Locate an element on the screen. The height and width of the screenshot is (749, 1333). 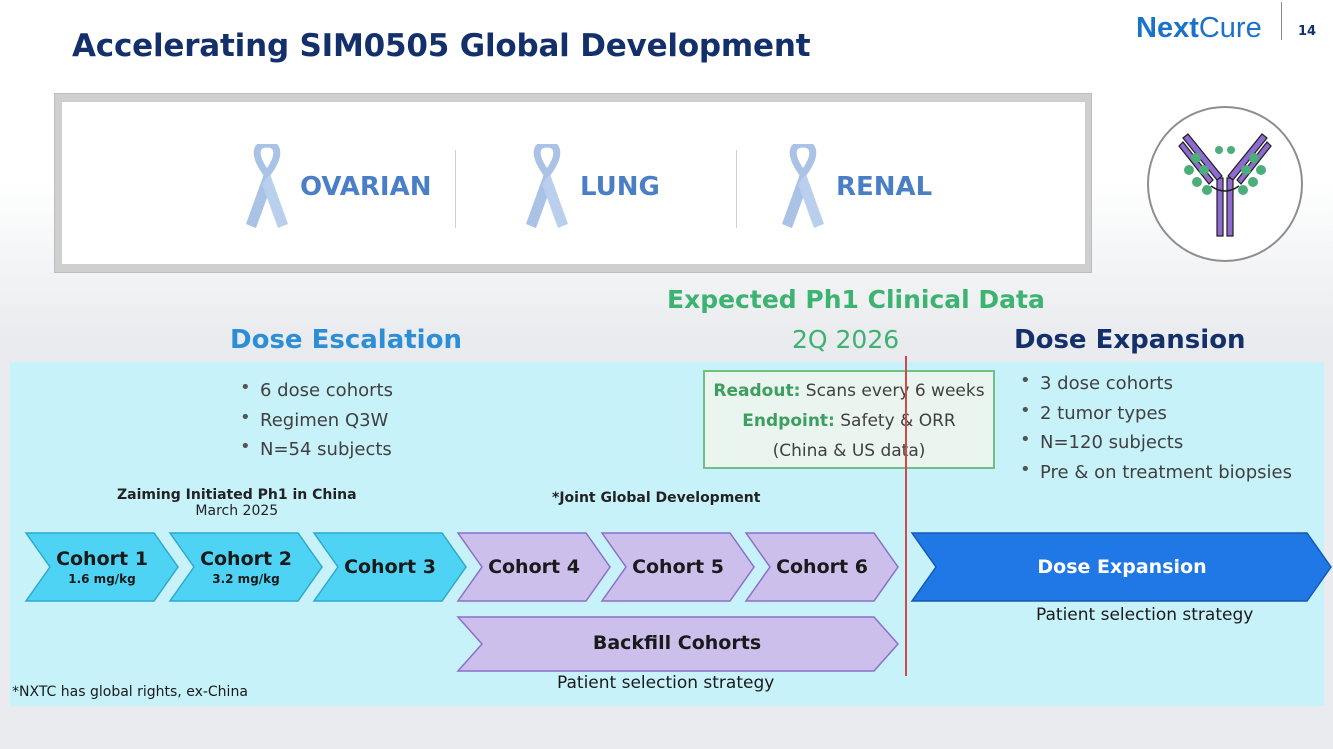
list-item: 2 tumor types is located at coordinates (1156, 412).